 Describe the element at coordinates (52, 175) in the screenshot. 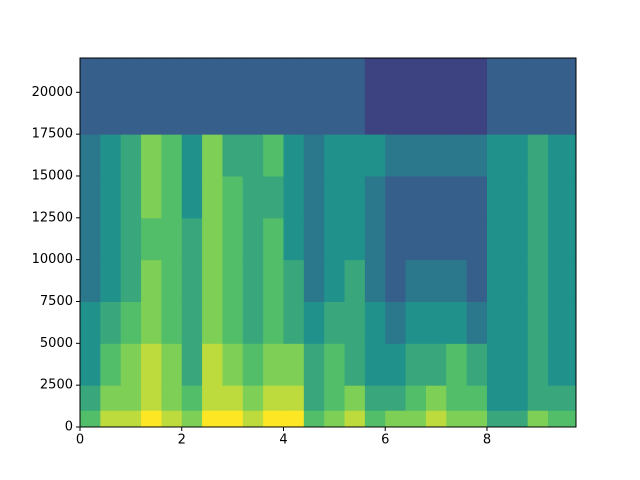

I see `y-tick-label: 15000` at that location.